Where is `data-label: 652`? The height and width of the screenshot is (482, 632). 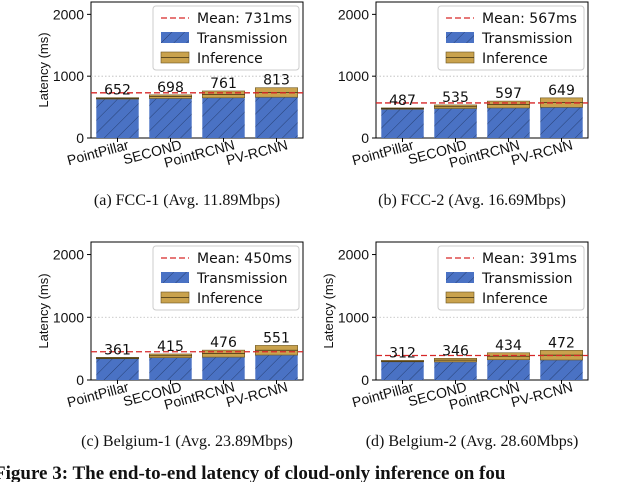
data-label: 652 is located at coordinates (117, 91).